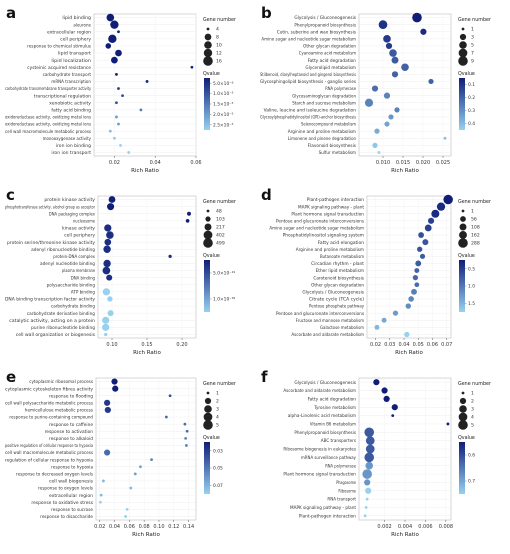 The height and width of the screenshot is (554, 510). Describe the element at coordinates (466, 256) in the screenshot. I see `legend-color-title: Qvalue` at that location.